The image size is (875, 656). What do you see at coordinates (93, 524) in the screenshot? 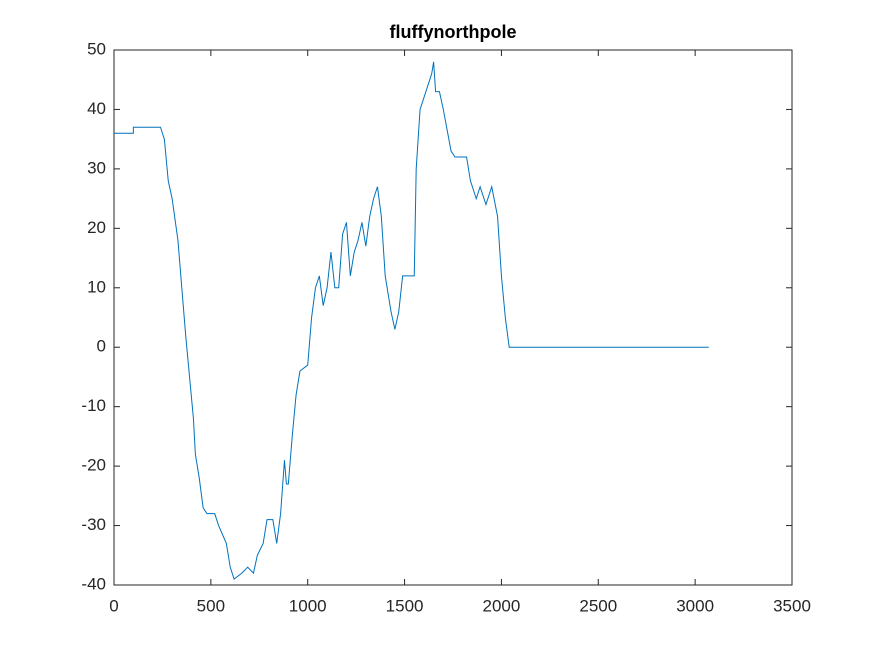
I see `y-tick-label: -30` at bounding box center [93, 524].